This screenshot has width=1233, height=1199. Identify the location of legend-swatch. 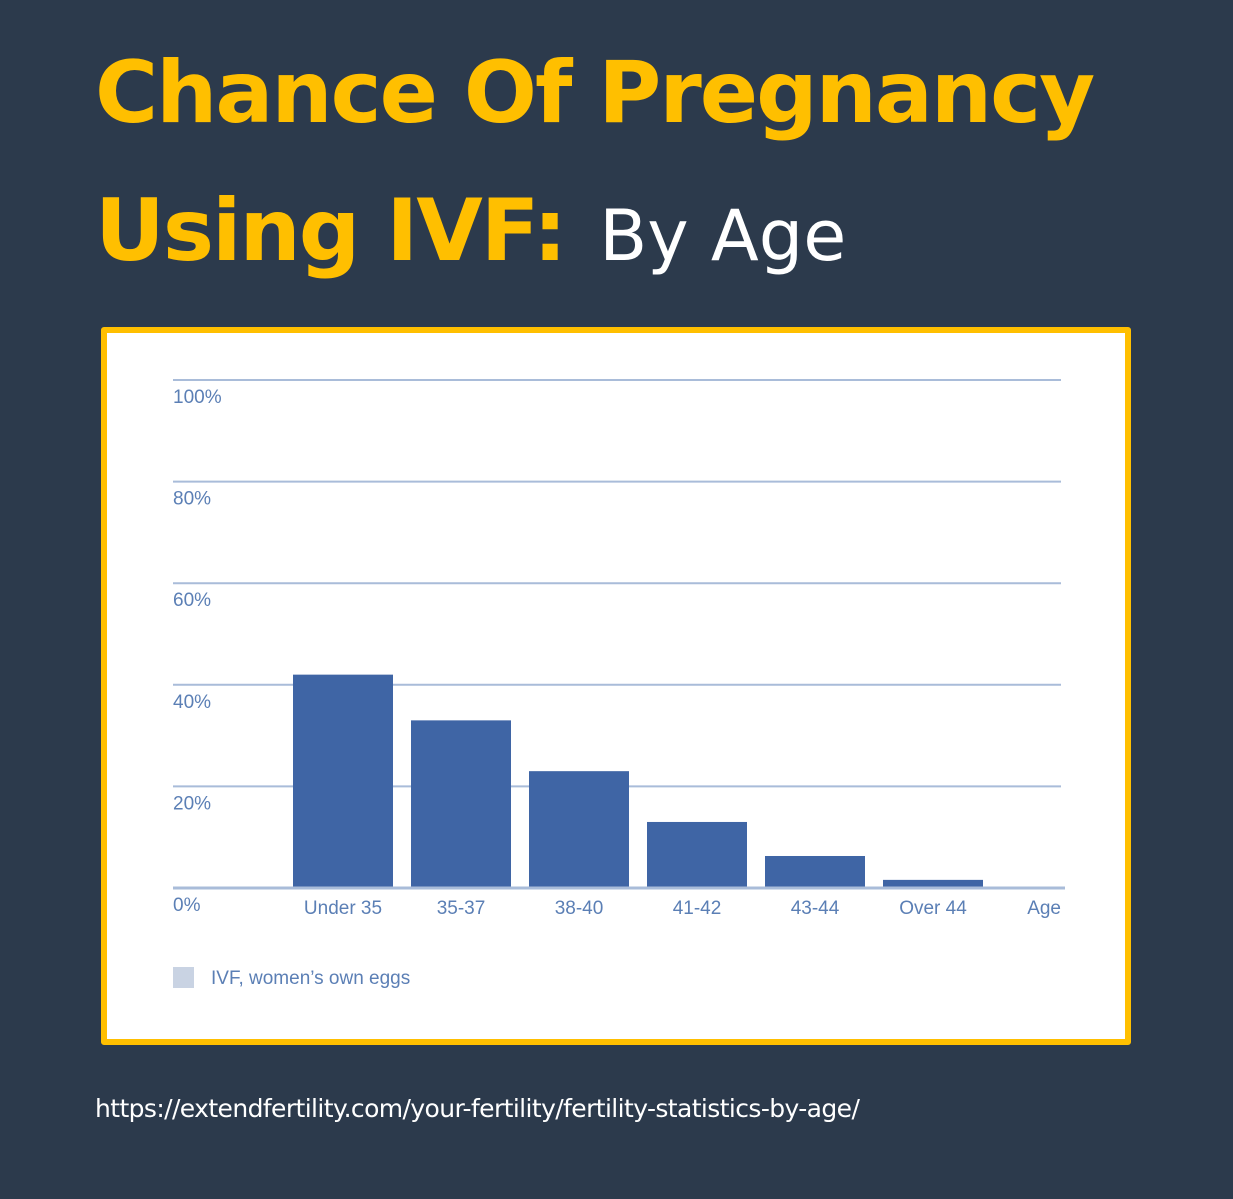
(183, 977).